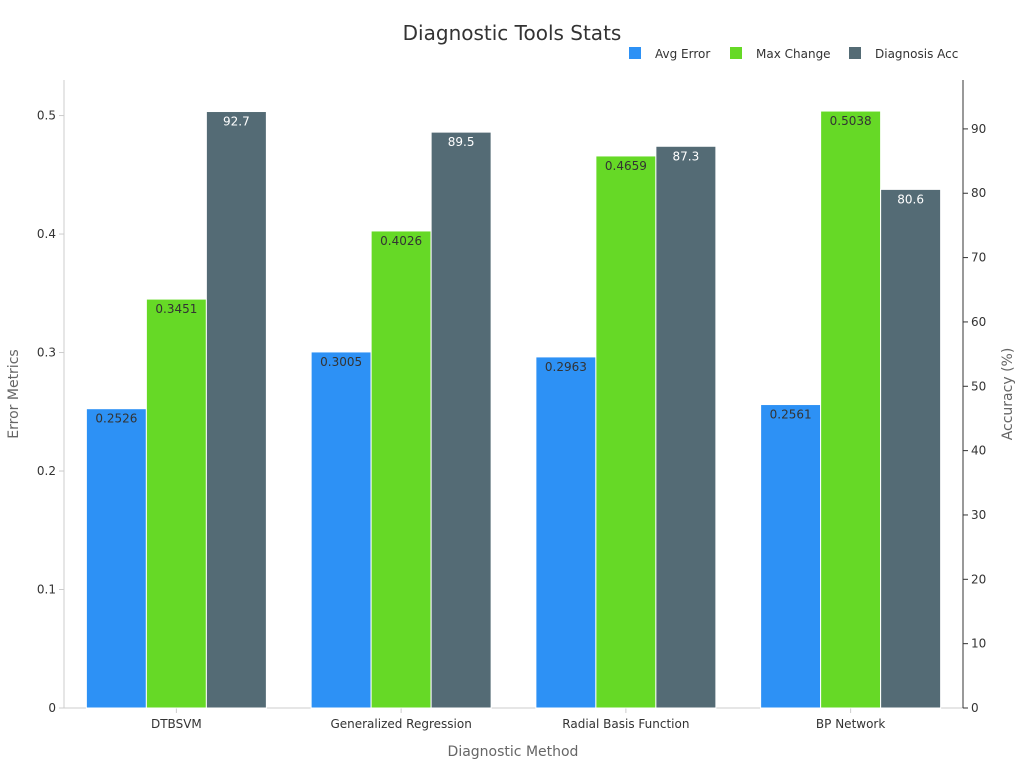 The image size is (1024, 768). Describe the element at coordinates (341, 362) in the screenshot. I see `bar-value-label: 0.3005` at that location.